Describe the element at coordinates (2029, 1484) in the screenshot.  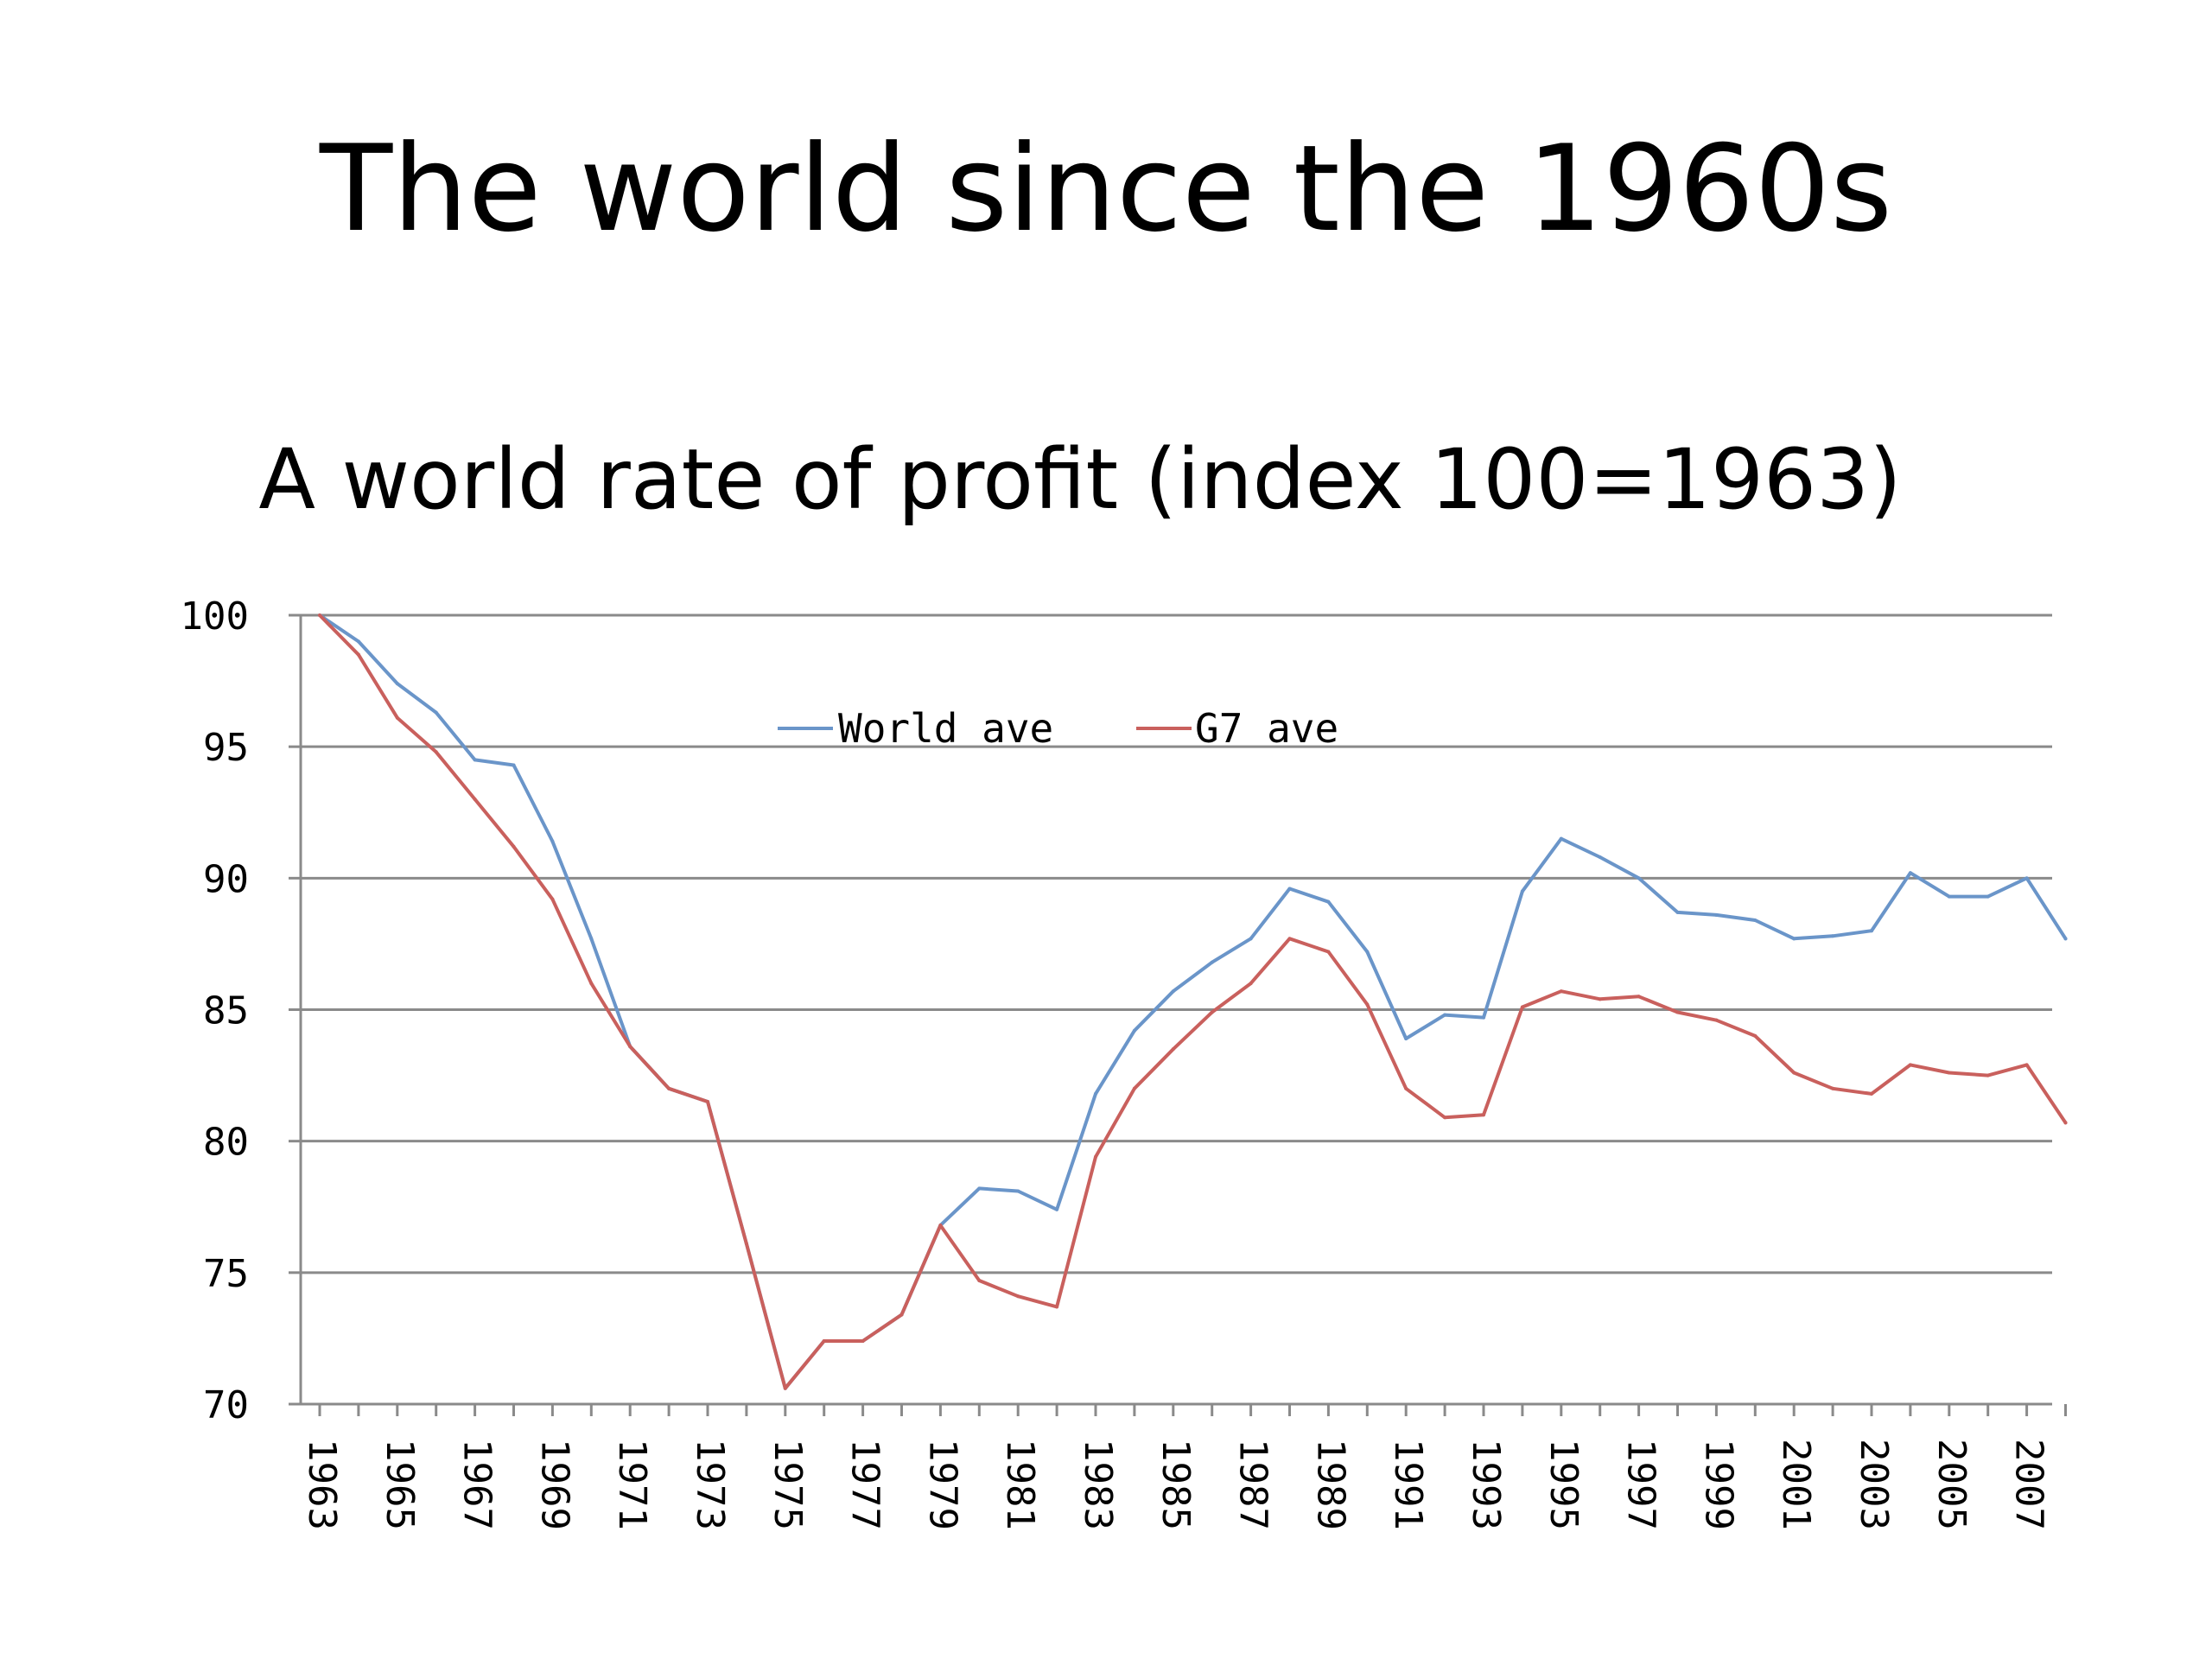
I see `x-tick-label: 2007` at that location.